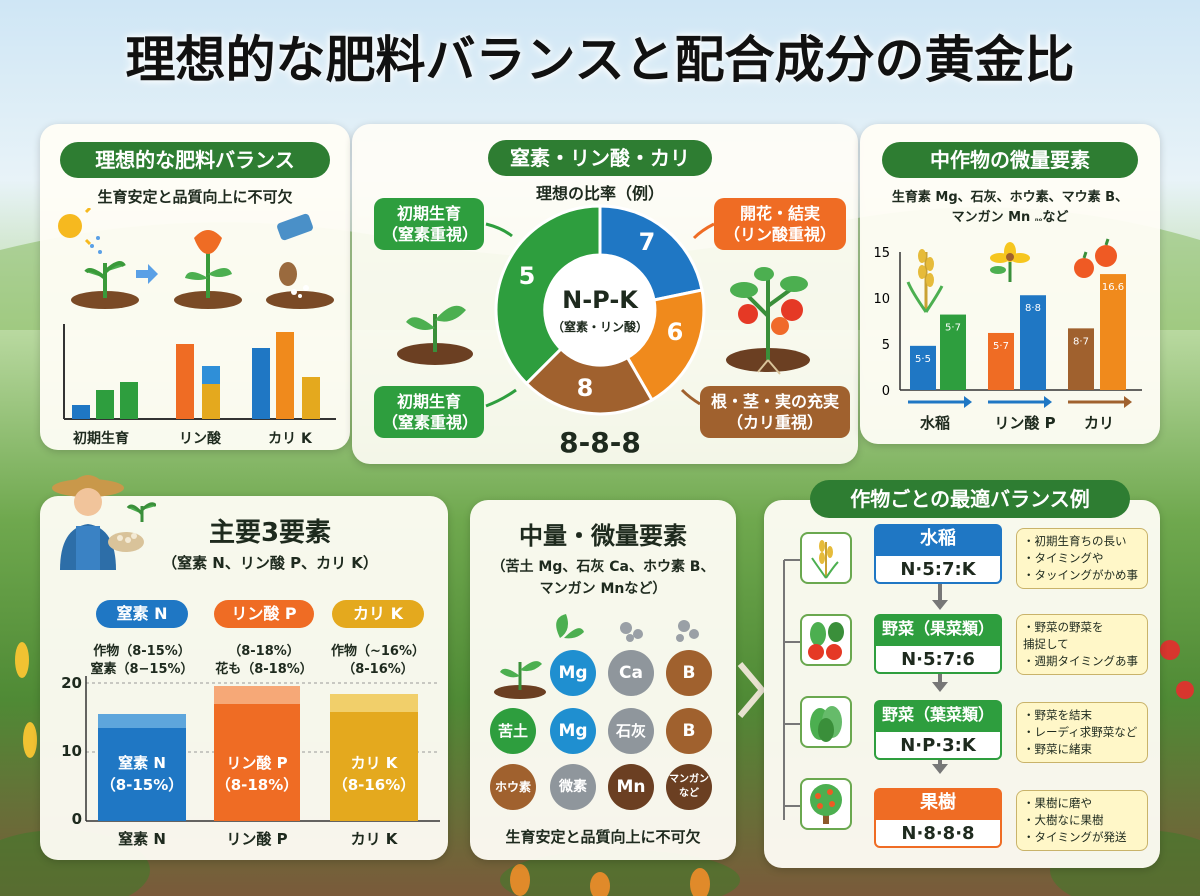 The width and height of the screenshot is (1200, 896). Describe the element at coordinates (257, 695) in the screenshot. I see `bar-p-cap` at that location.